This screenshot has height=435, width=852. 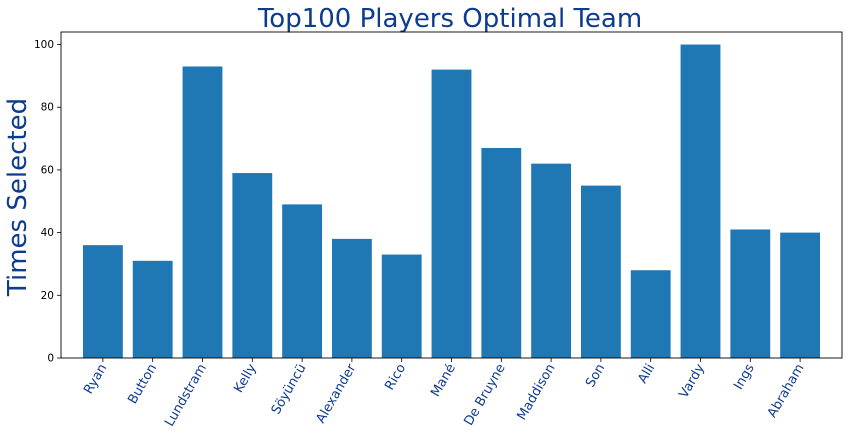 I want to click on y-tick-label: 80, so click(x=47, y=108).